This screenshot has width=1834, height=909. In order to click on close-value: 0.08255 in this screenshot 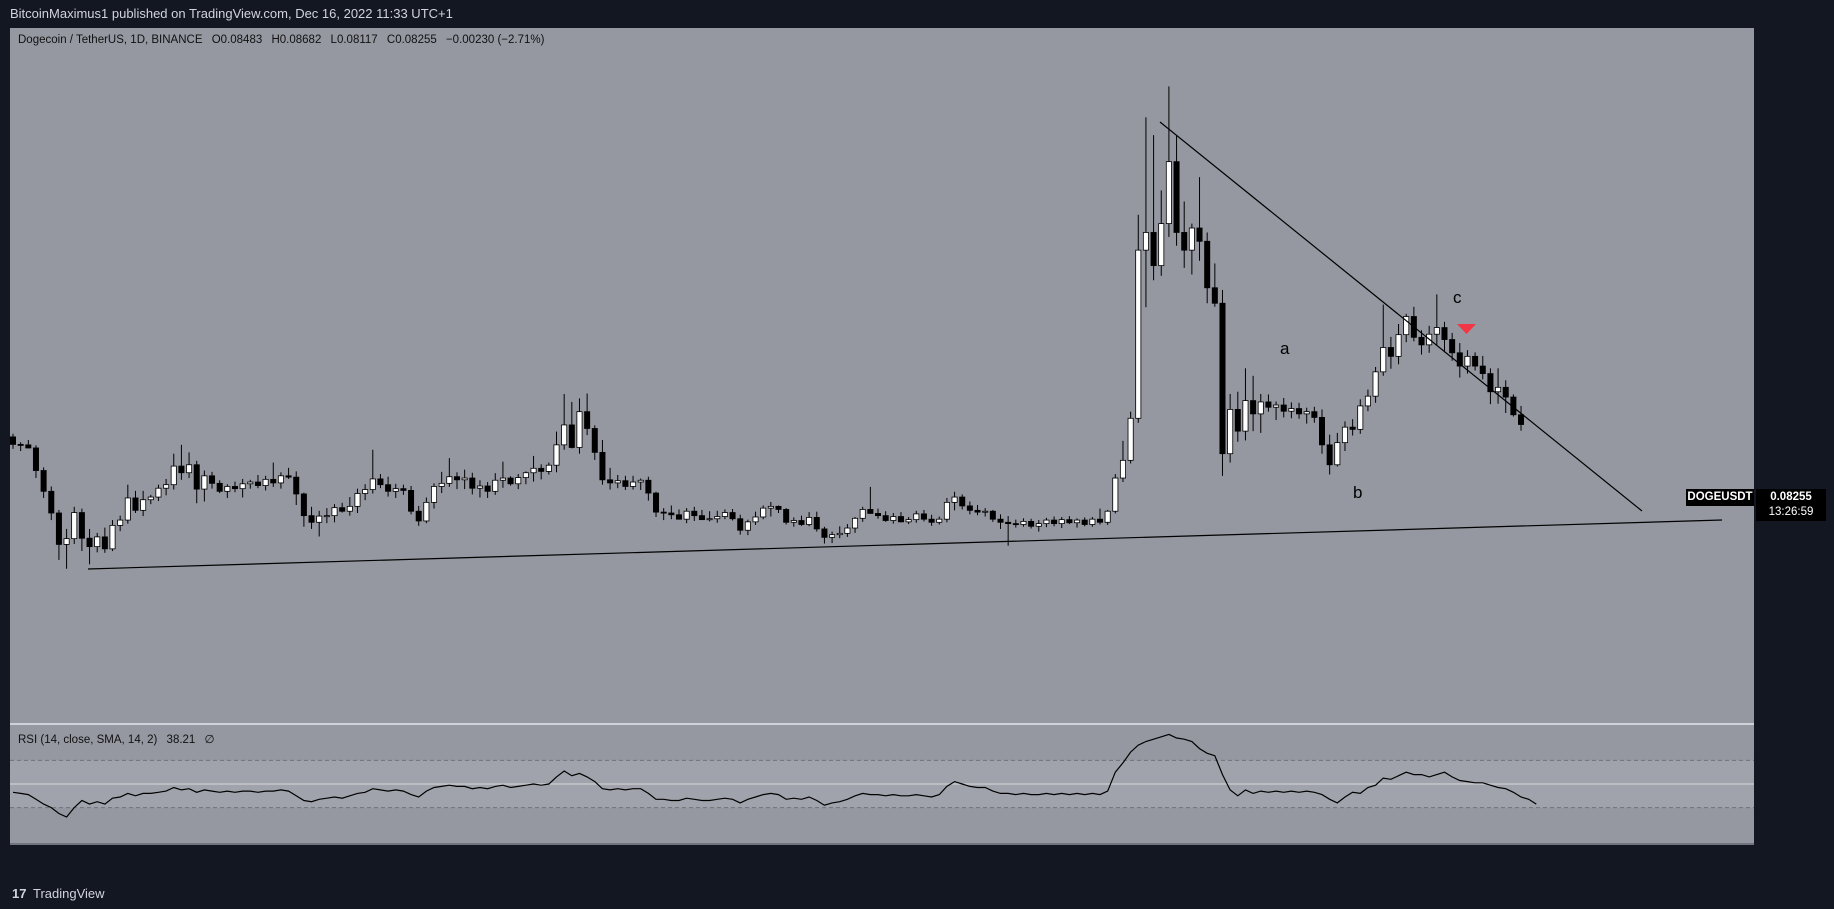, I will do `click(416, 40)`.